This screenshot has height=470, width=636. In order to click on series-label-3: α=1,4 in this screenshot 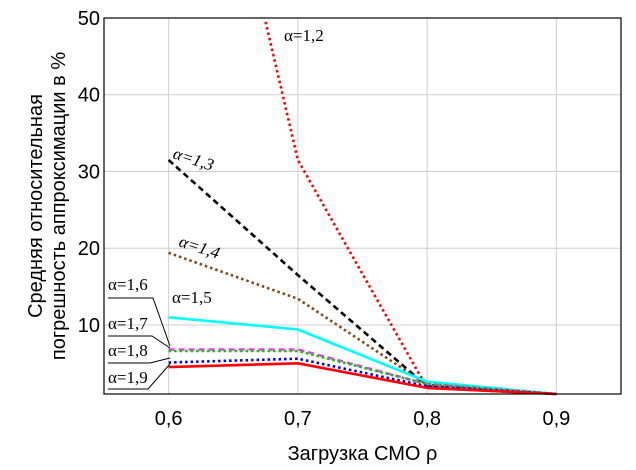, I will do `click(200, 247)`.